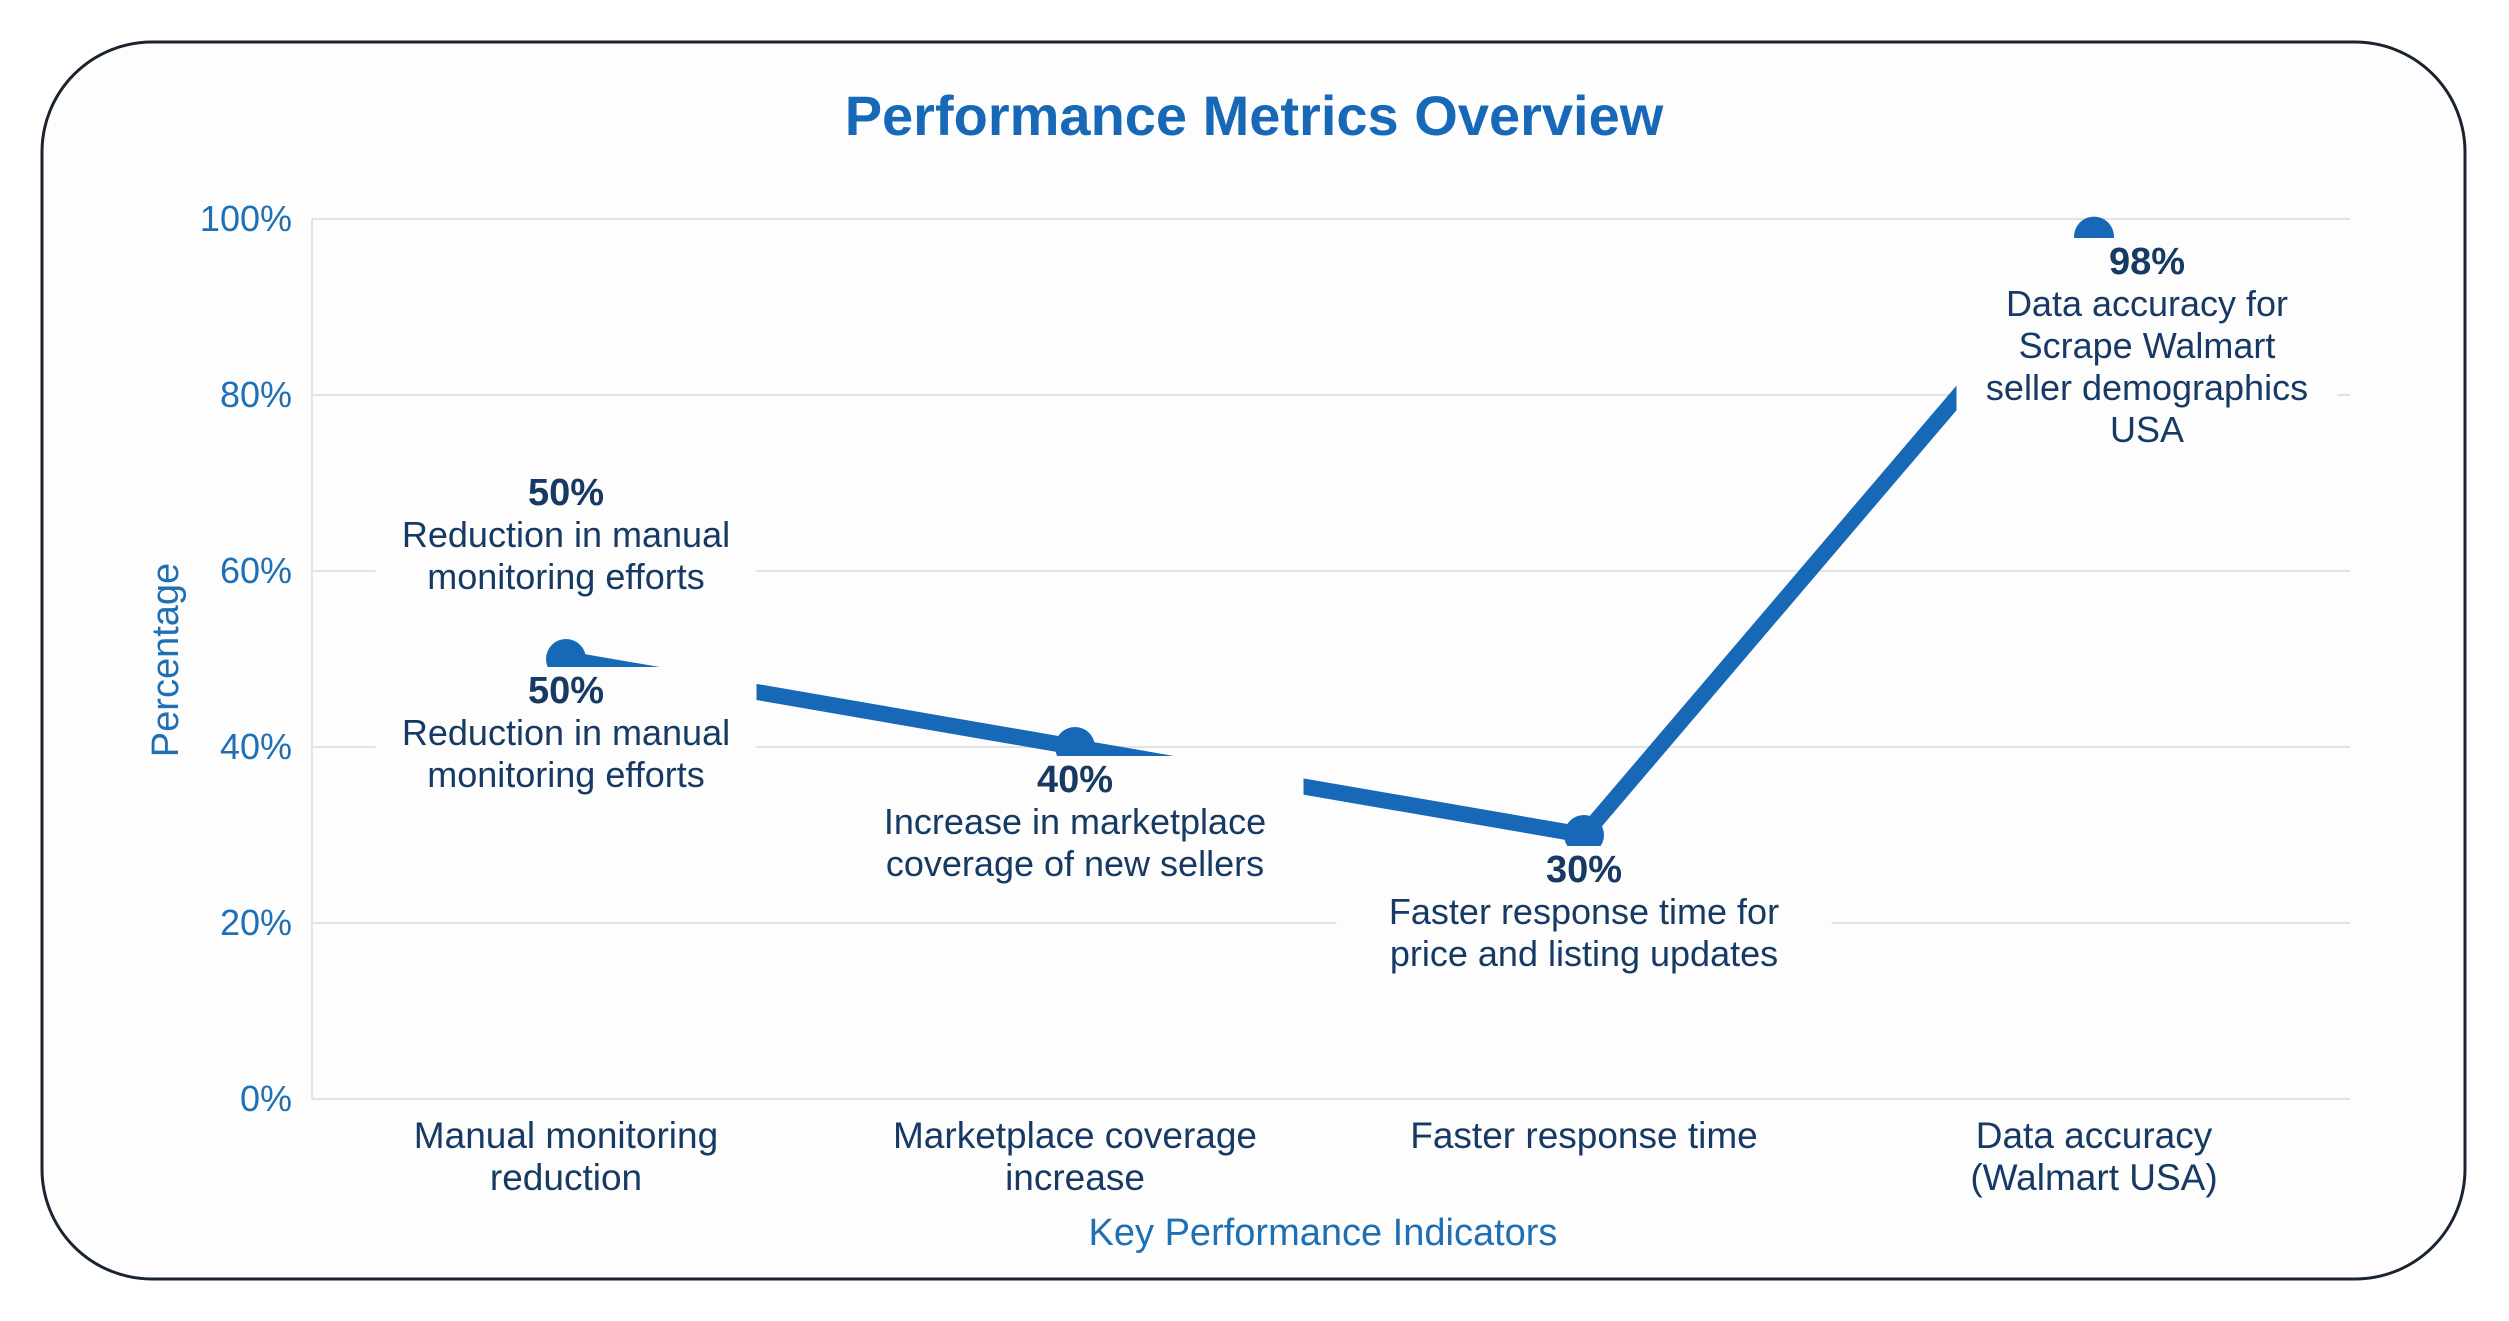 This screenshot has height=1321, width=2509. I want to click on data-label-text: Scrape Walmart, so click(2147, 345).